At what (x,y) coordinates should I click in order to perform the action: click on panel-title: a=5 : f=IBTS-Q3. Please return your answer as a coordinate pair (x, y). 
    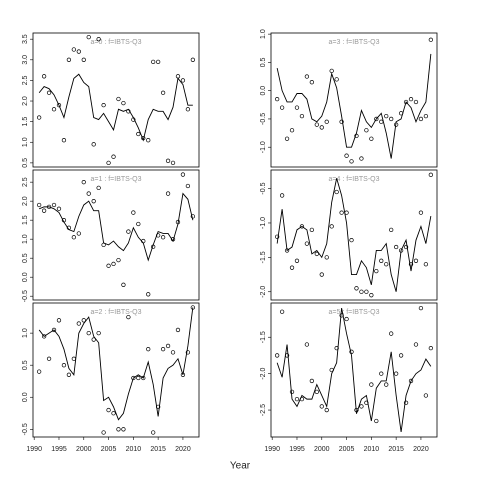
    Looking at the image, I should click on (354, 312).